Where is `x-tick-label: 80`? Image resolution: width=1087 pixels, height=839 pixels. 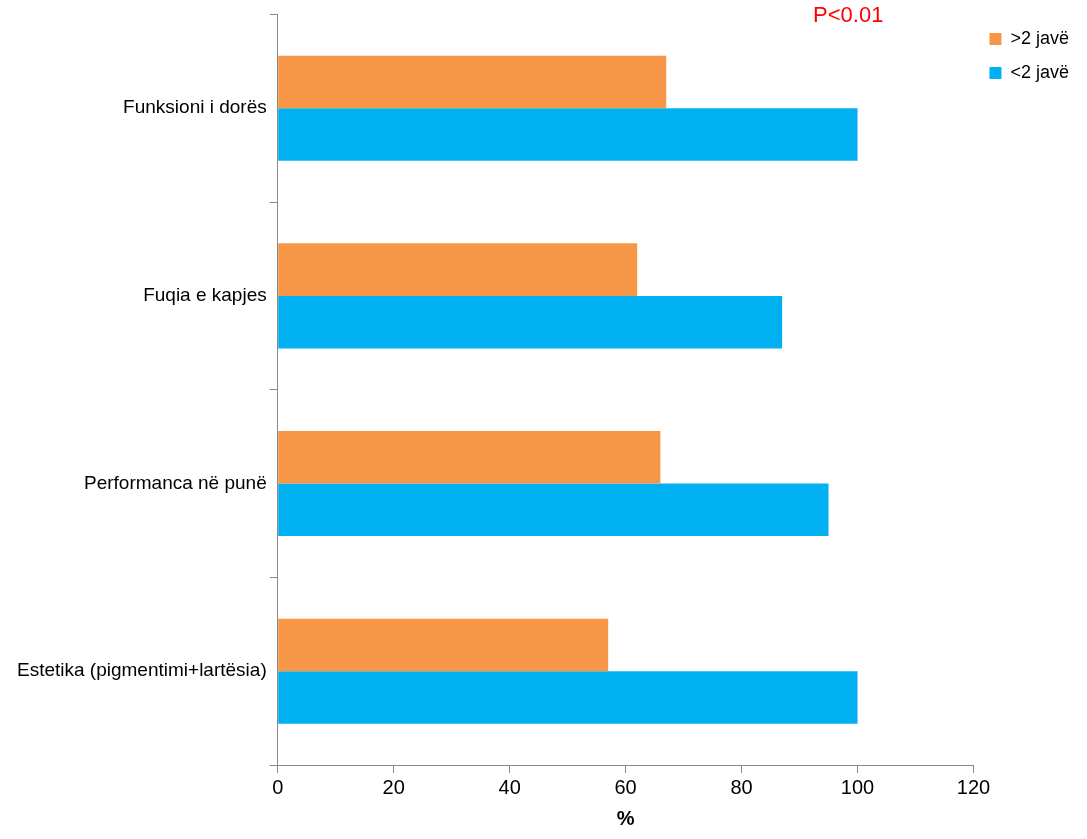
x-tick-label: 80 is located at coordinates (741, 786).